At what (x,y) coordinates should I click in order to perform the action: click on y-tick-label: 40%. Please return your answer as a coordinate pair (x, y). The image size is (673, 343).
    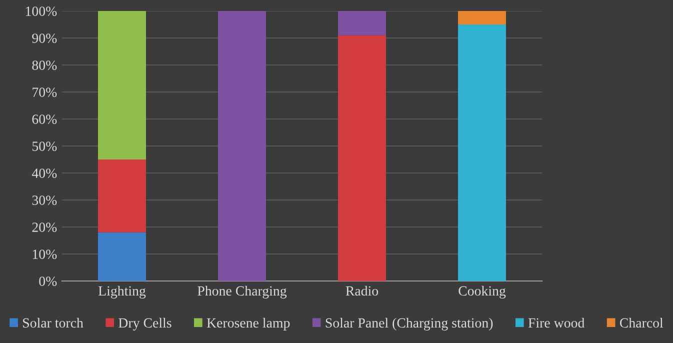
    Looking at the image, I should click on (44, 173).